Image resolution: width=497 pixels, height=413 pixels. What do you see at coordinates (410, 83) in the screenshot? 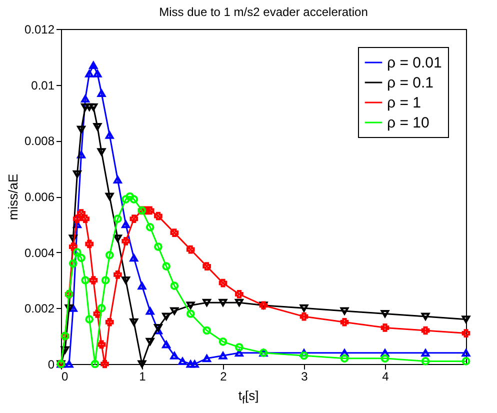
I see `legend-label: ρ = 0.1` at bounding box center [410, 83].